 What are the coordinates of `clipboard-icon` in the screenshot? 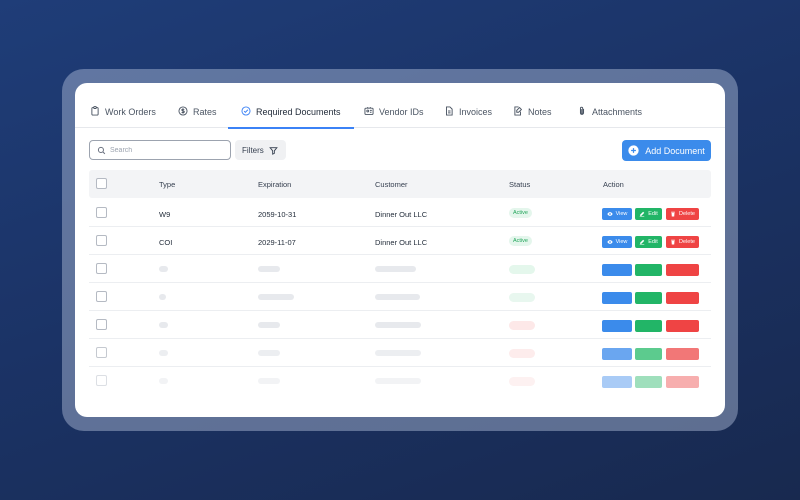 It's located at (95, 111).